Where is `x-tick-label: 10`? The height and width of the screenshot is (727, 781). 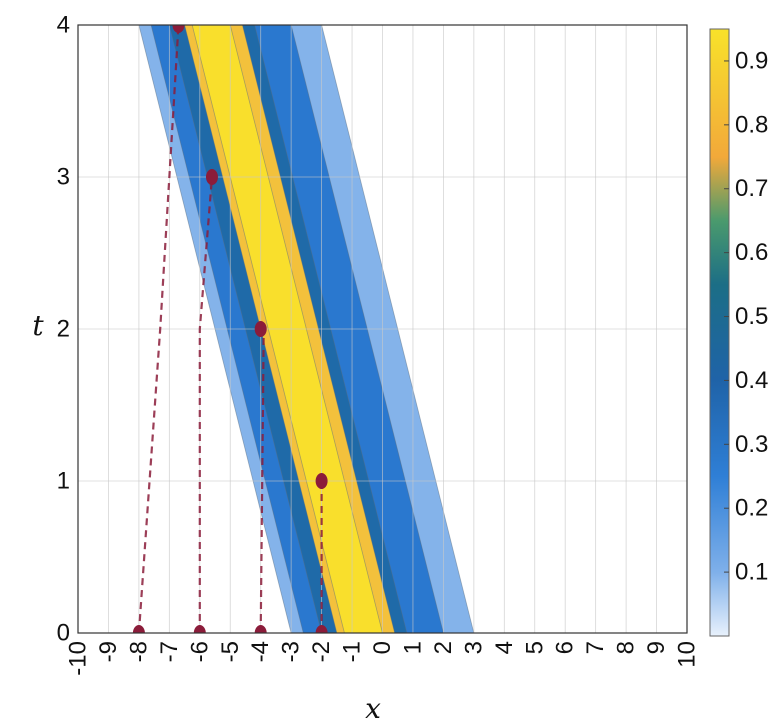 x-tick-label: 10 is located at coordinates (687, 654).